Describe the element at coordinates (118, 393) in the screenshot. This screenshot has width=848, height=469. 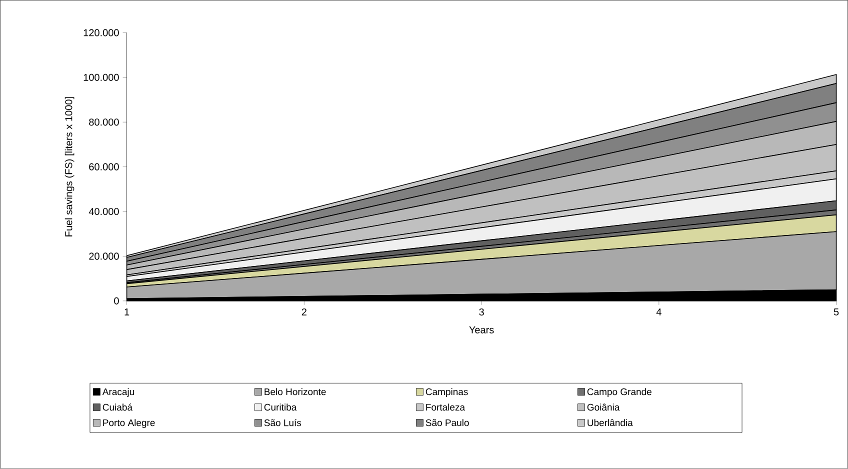
I see `legend-label: Aracaju` at that location.